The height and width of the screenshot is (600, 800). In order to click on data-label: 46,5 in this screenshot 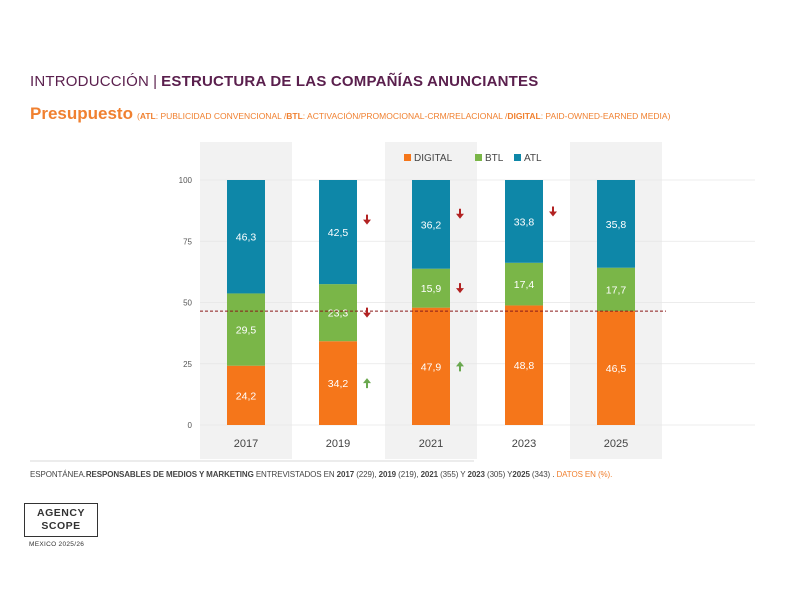, I will do `click(616, 369)`.